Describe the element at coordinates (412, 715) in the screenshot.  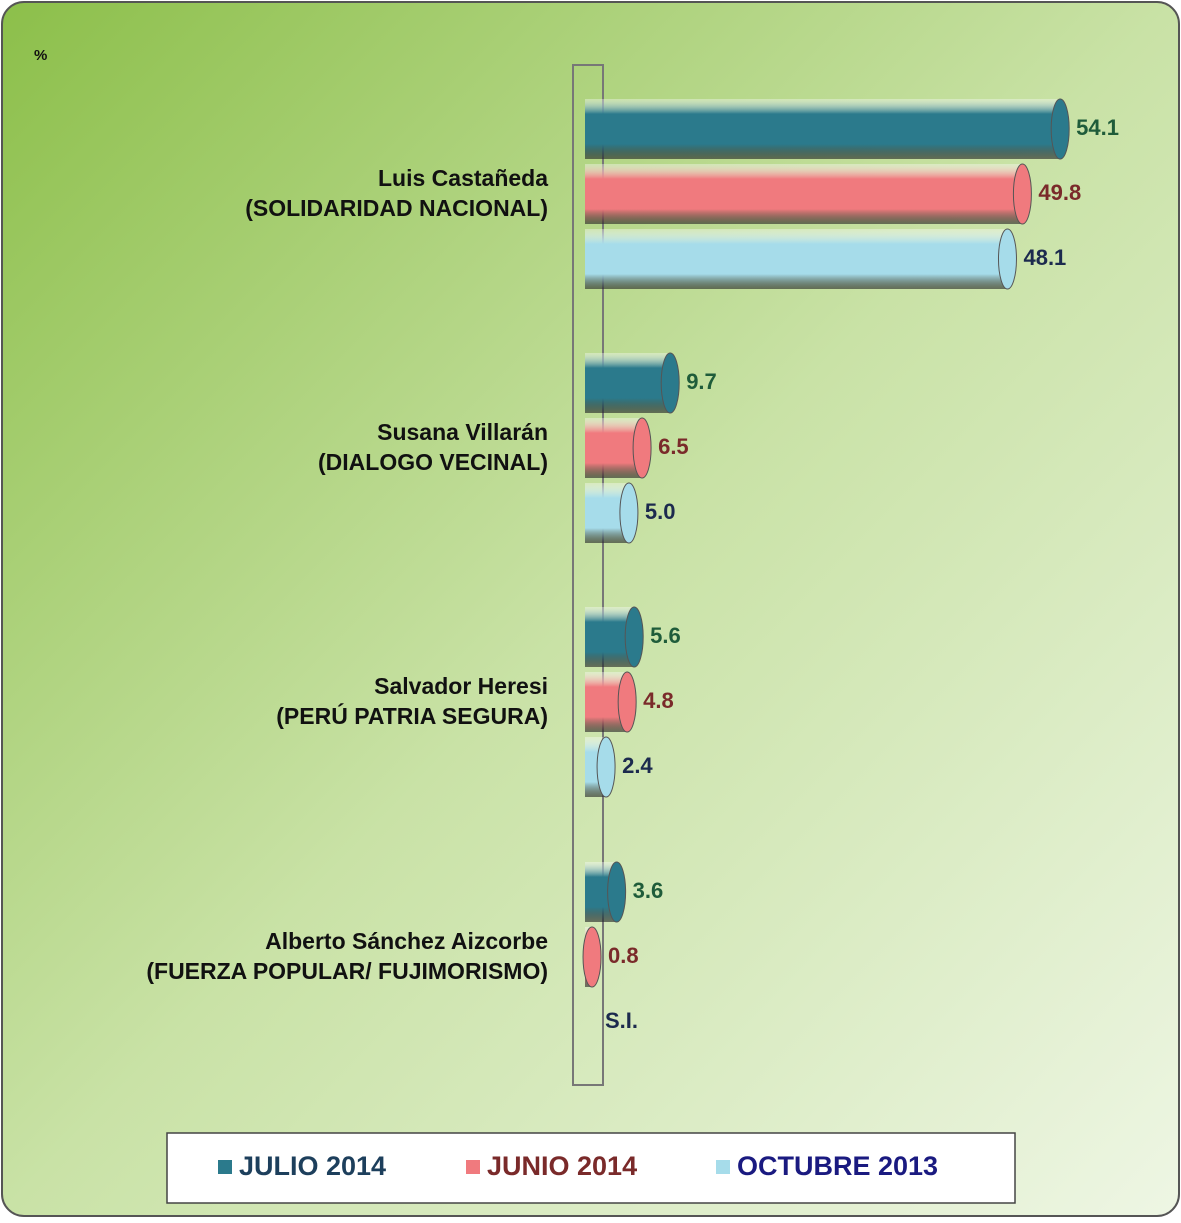
I see `category-label: (PERÚ PATRIA SEGURA)` at that location.